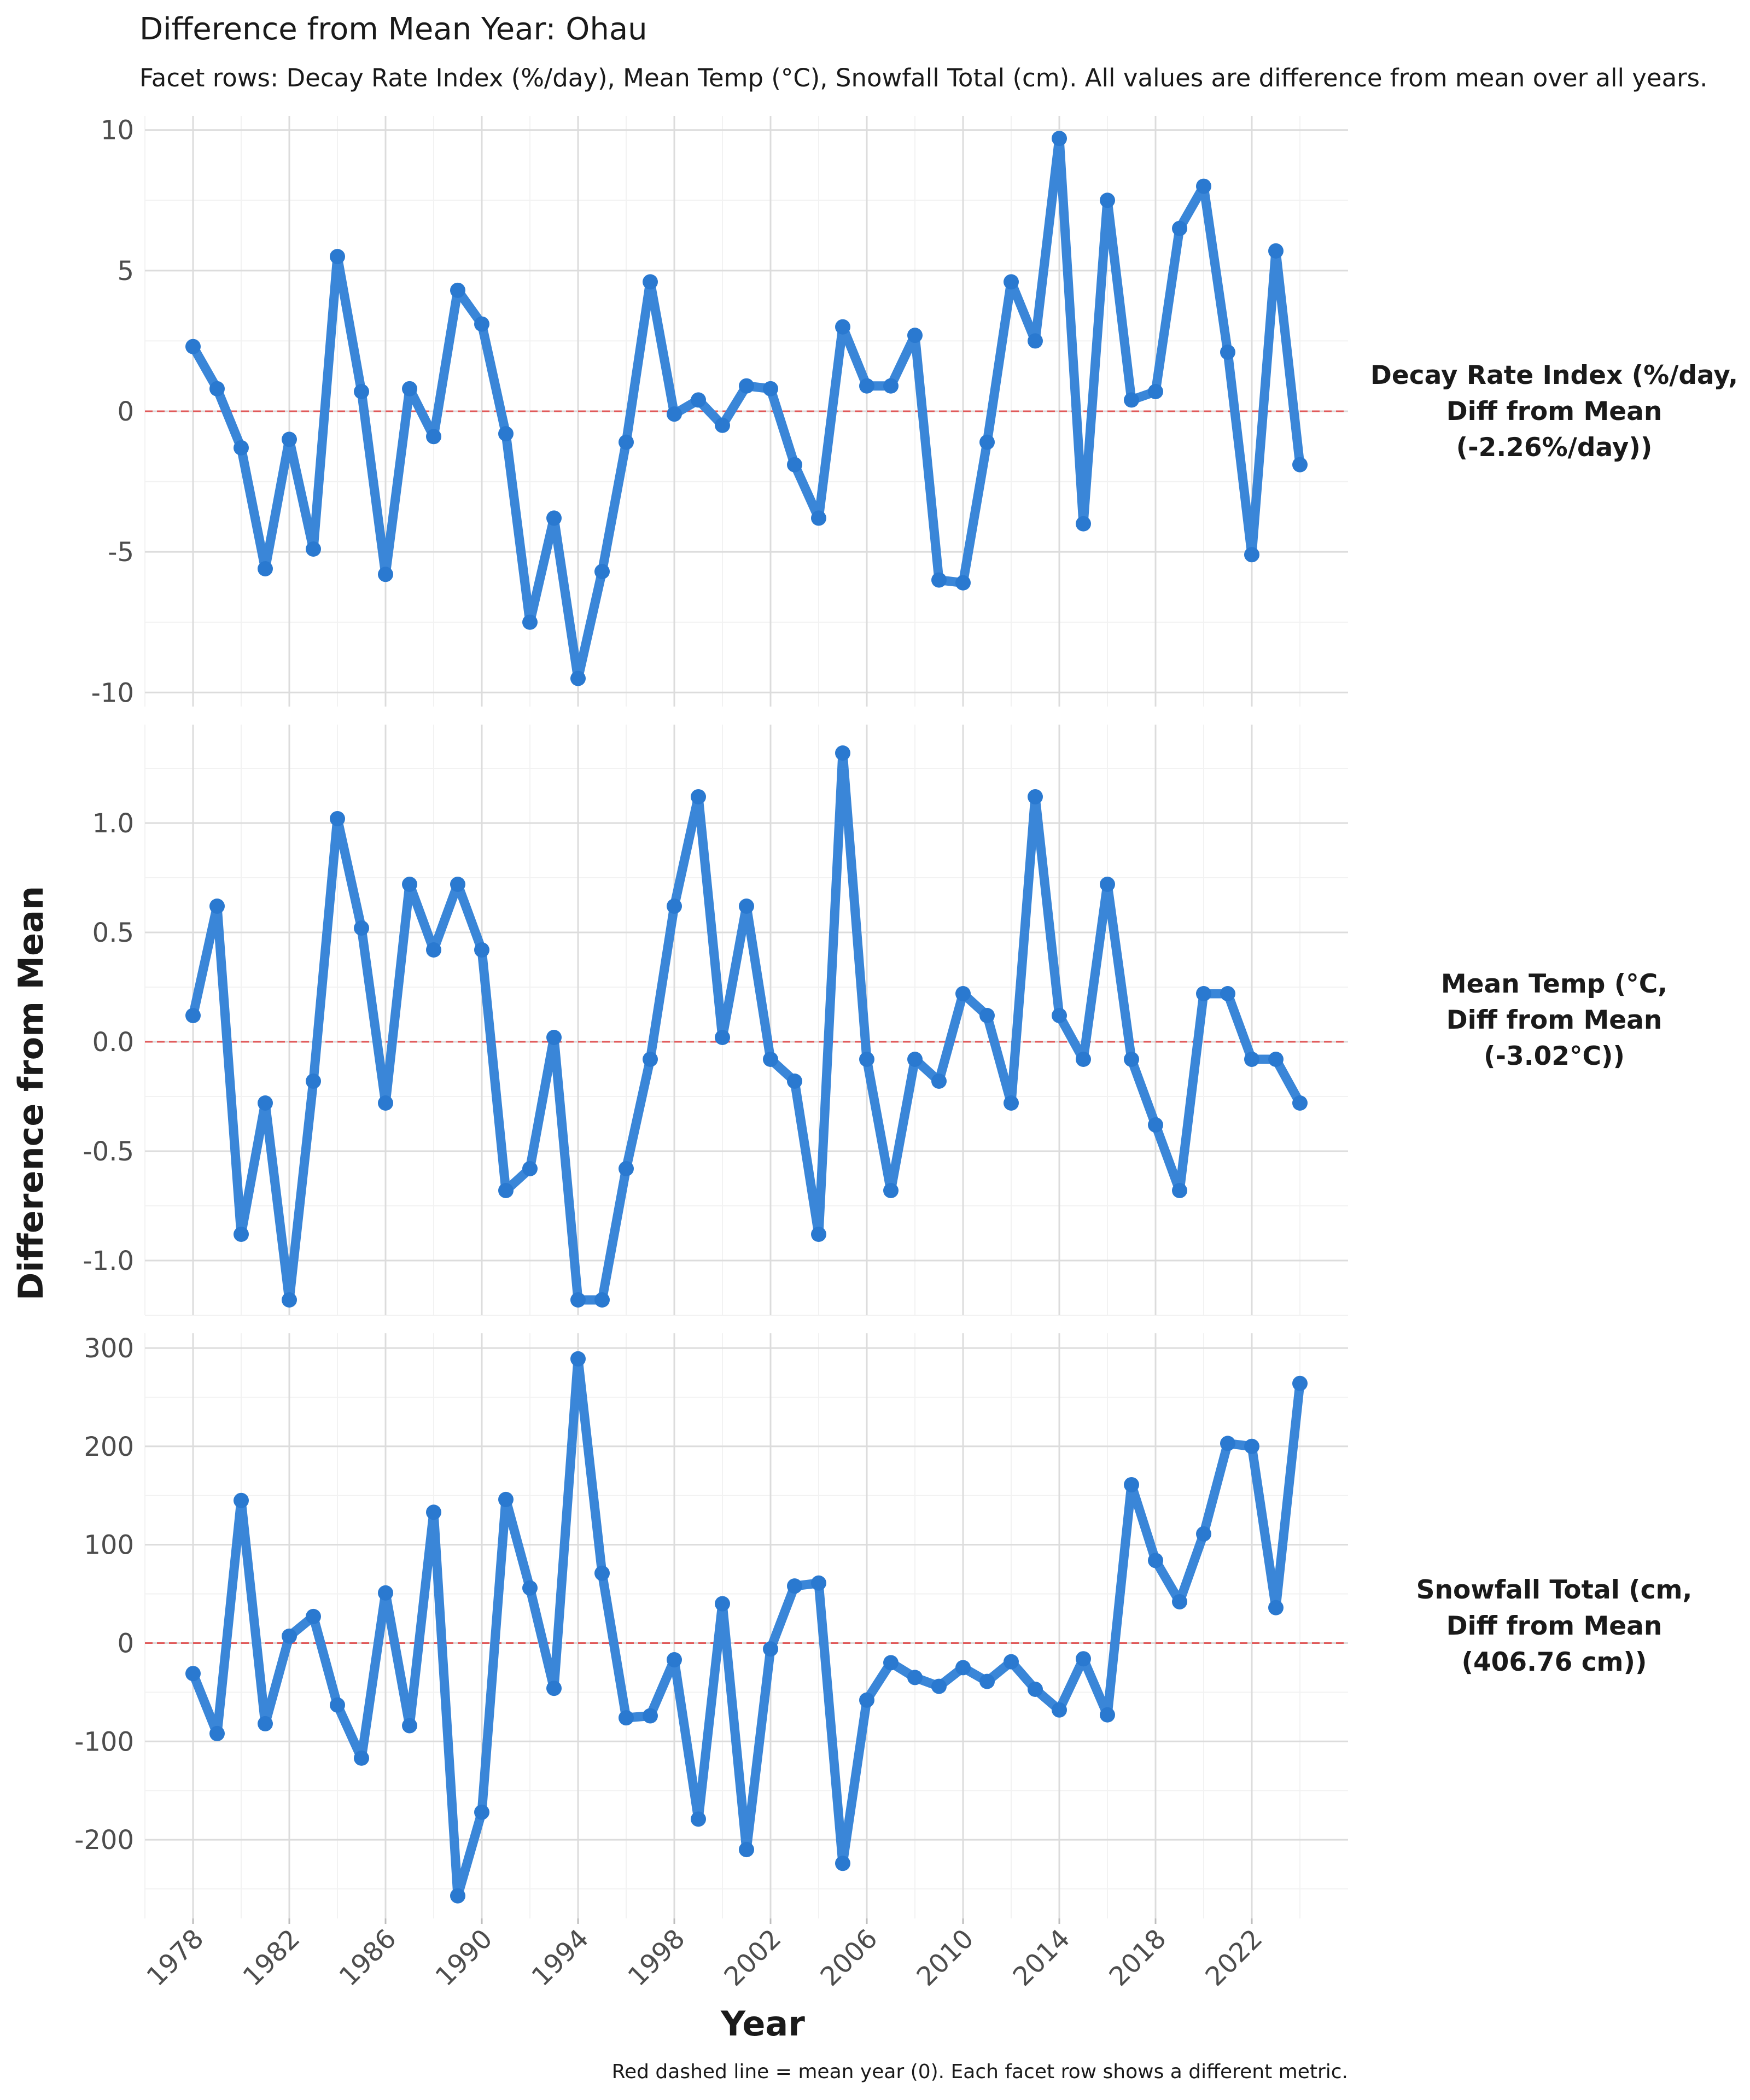 This screenshot has width=1750, height=2100. Describe the element at coordinates (393, 29) in the screenshot. I see `chart-title: Difference from Mean Year: Ohau` at that location.